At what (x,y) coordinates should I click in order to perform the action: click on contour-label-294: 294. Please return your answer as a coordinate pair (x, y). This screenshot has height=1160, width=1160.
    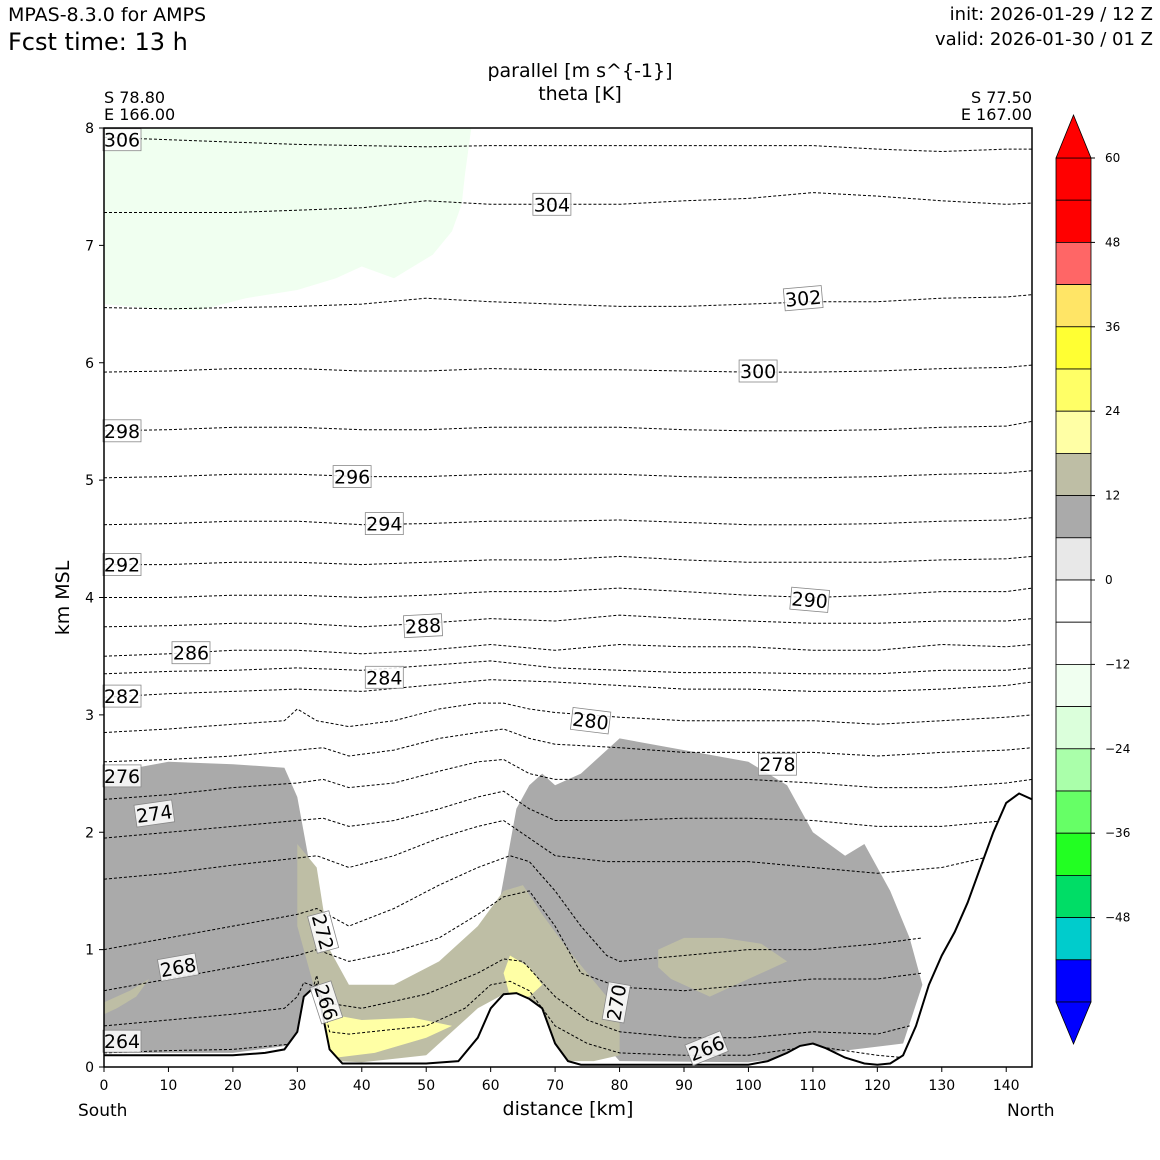
    Looking at the image, I should click on (384, 524).